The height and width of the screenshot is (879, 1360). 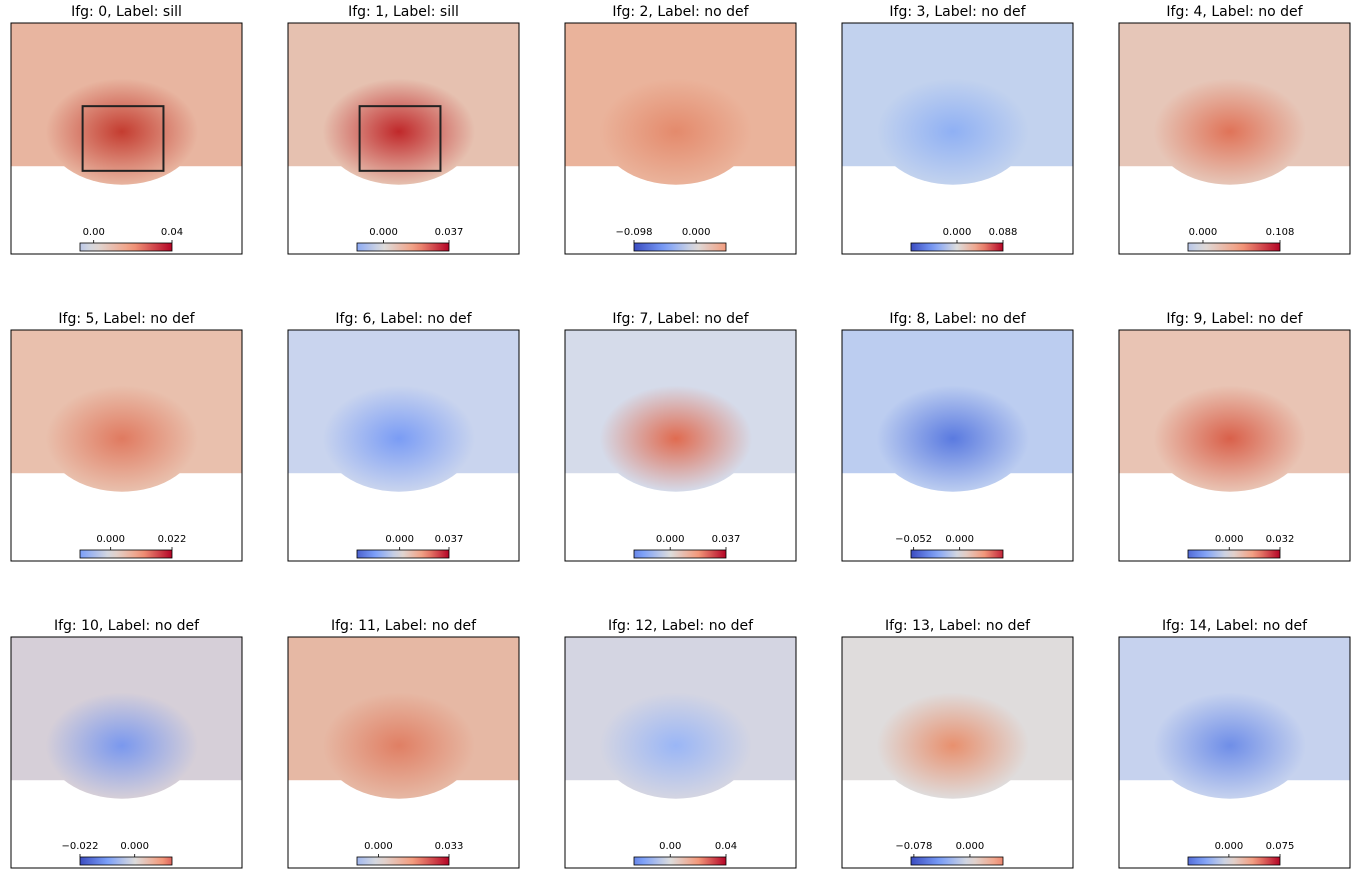 I want to click on panel: Ifg: 1, Label: sill 0.000 0.037, so click(x=403, y=129).